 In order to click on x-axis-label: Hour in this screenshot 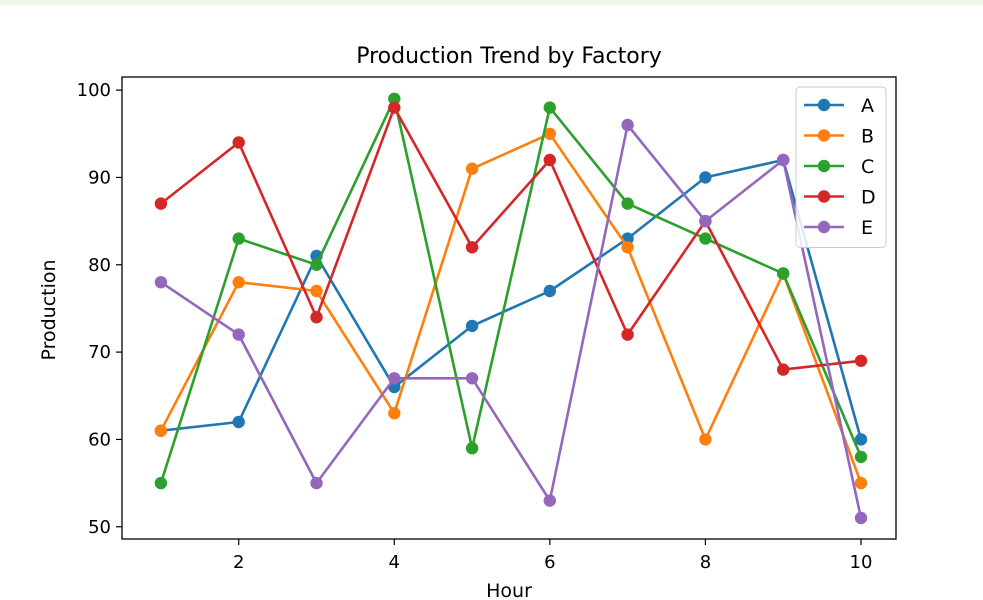, I will do `click(509, 590)`.